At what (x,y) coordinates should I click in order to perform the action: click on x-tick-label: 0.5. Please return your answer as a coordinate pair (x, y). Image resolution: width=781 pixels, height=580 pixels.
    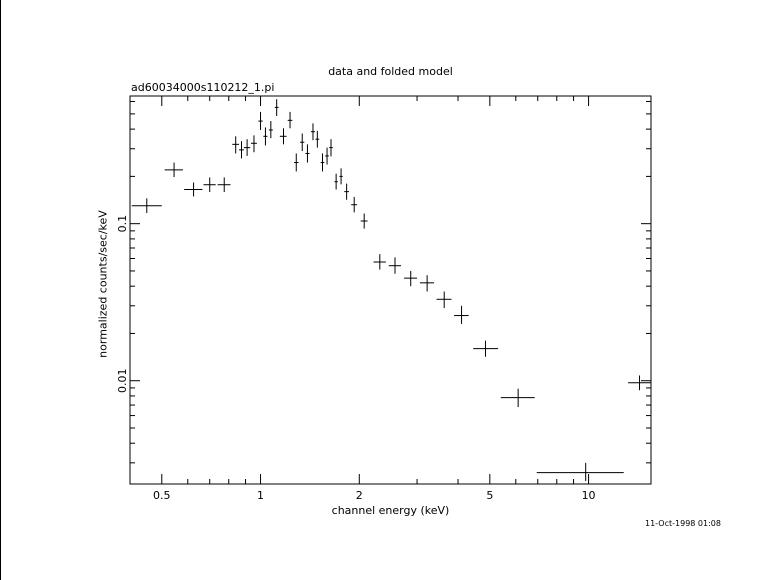
    Looking at the image, I should click on (162, 495).